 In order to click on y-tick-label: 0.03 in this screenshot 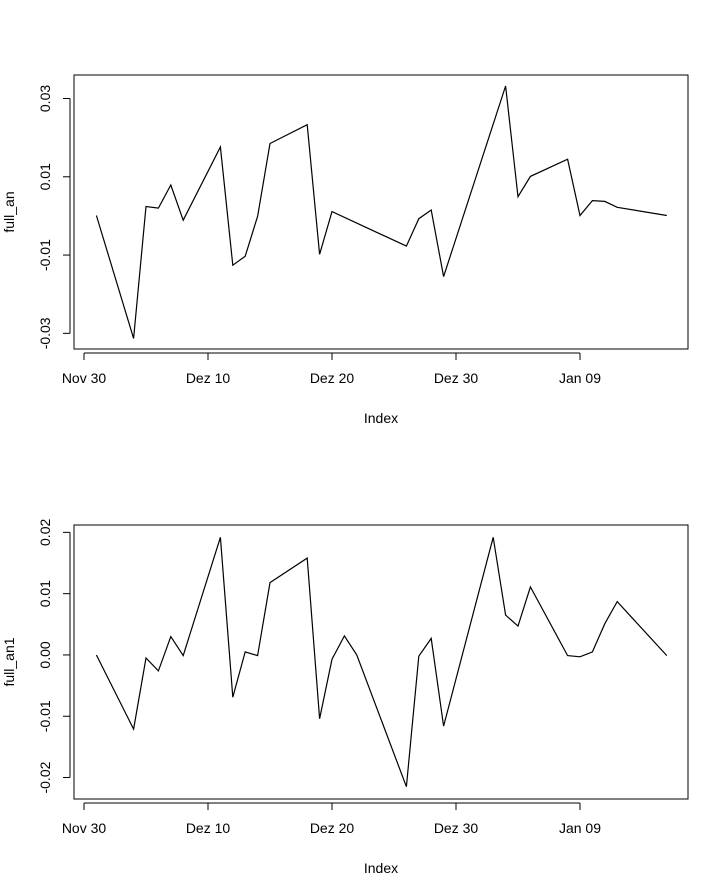, I will do `click(45, 98)`.